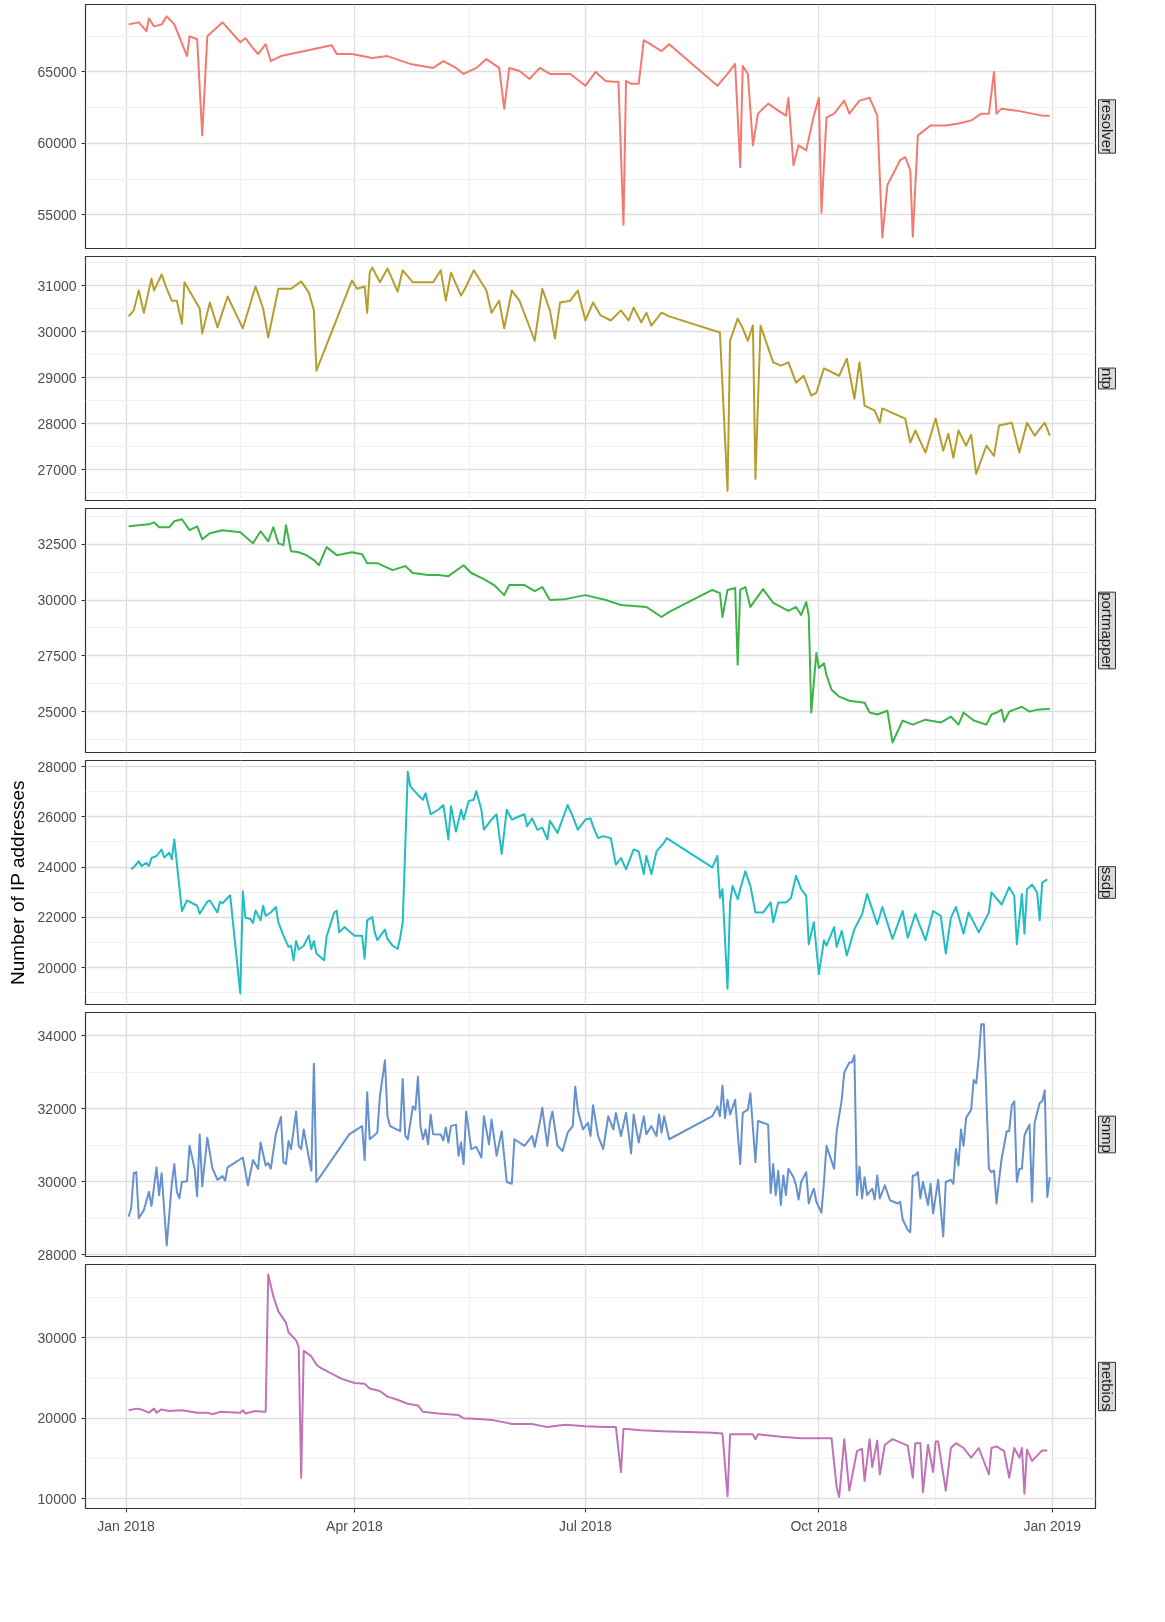  Describe the element at coordinates (1107, 1134) in the screenshot. I see `text: snmp` at that location.